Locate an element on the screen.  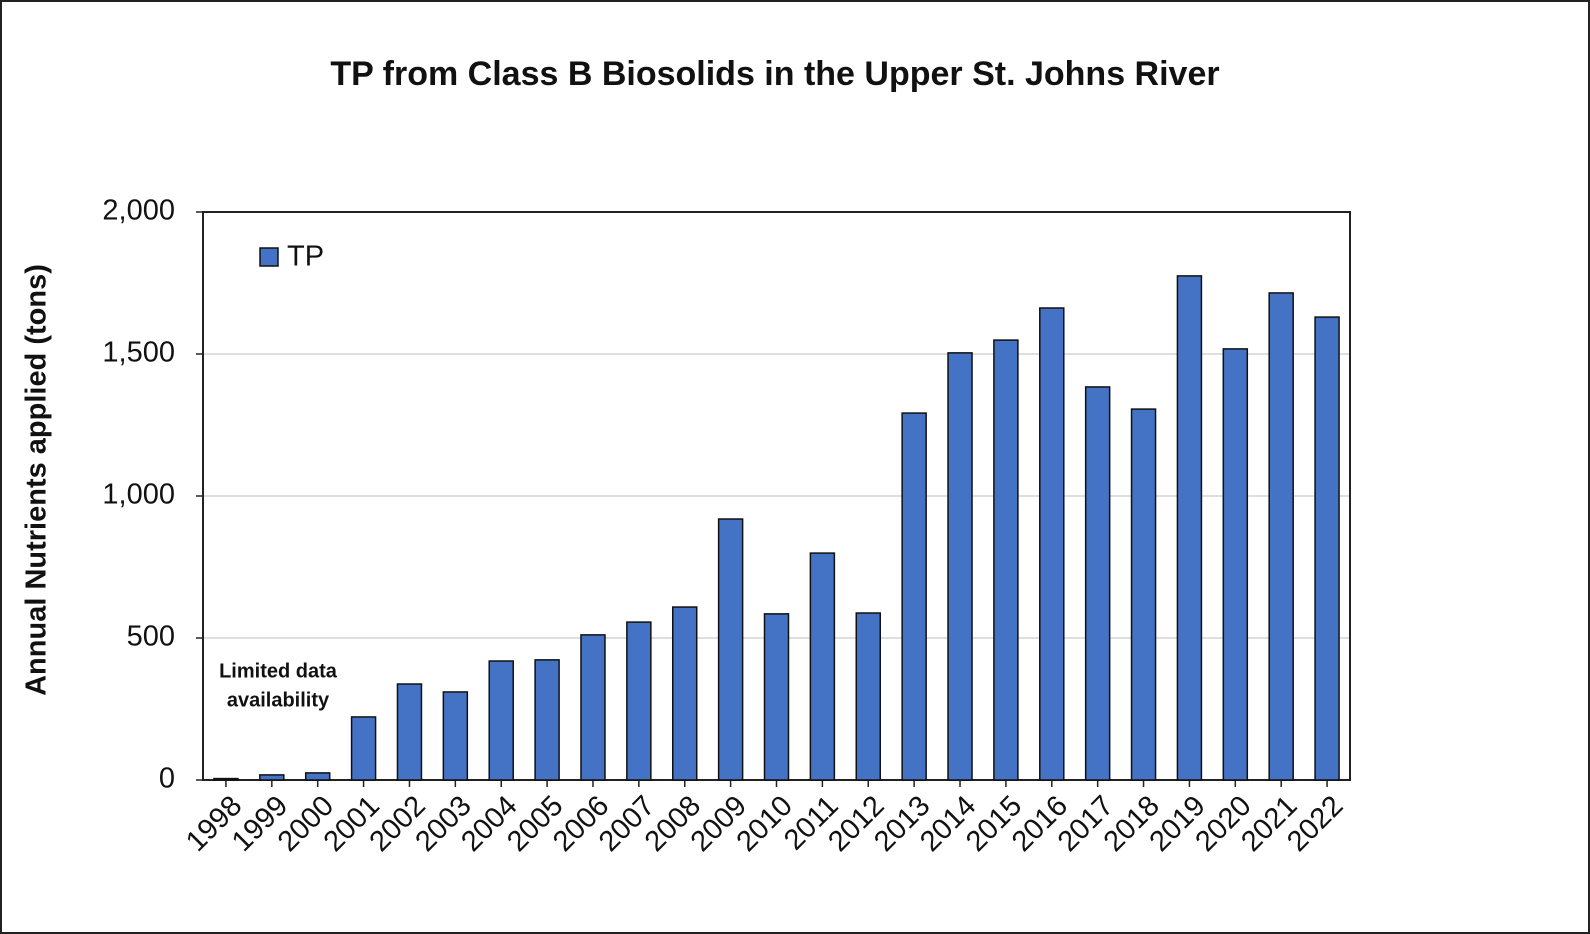
y-tick-label: 500 is located at coordinates (151, 637).